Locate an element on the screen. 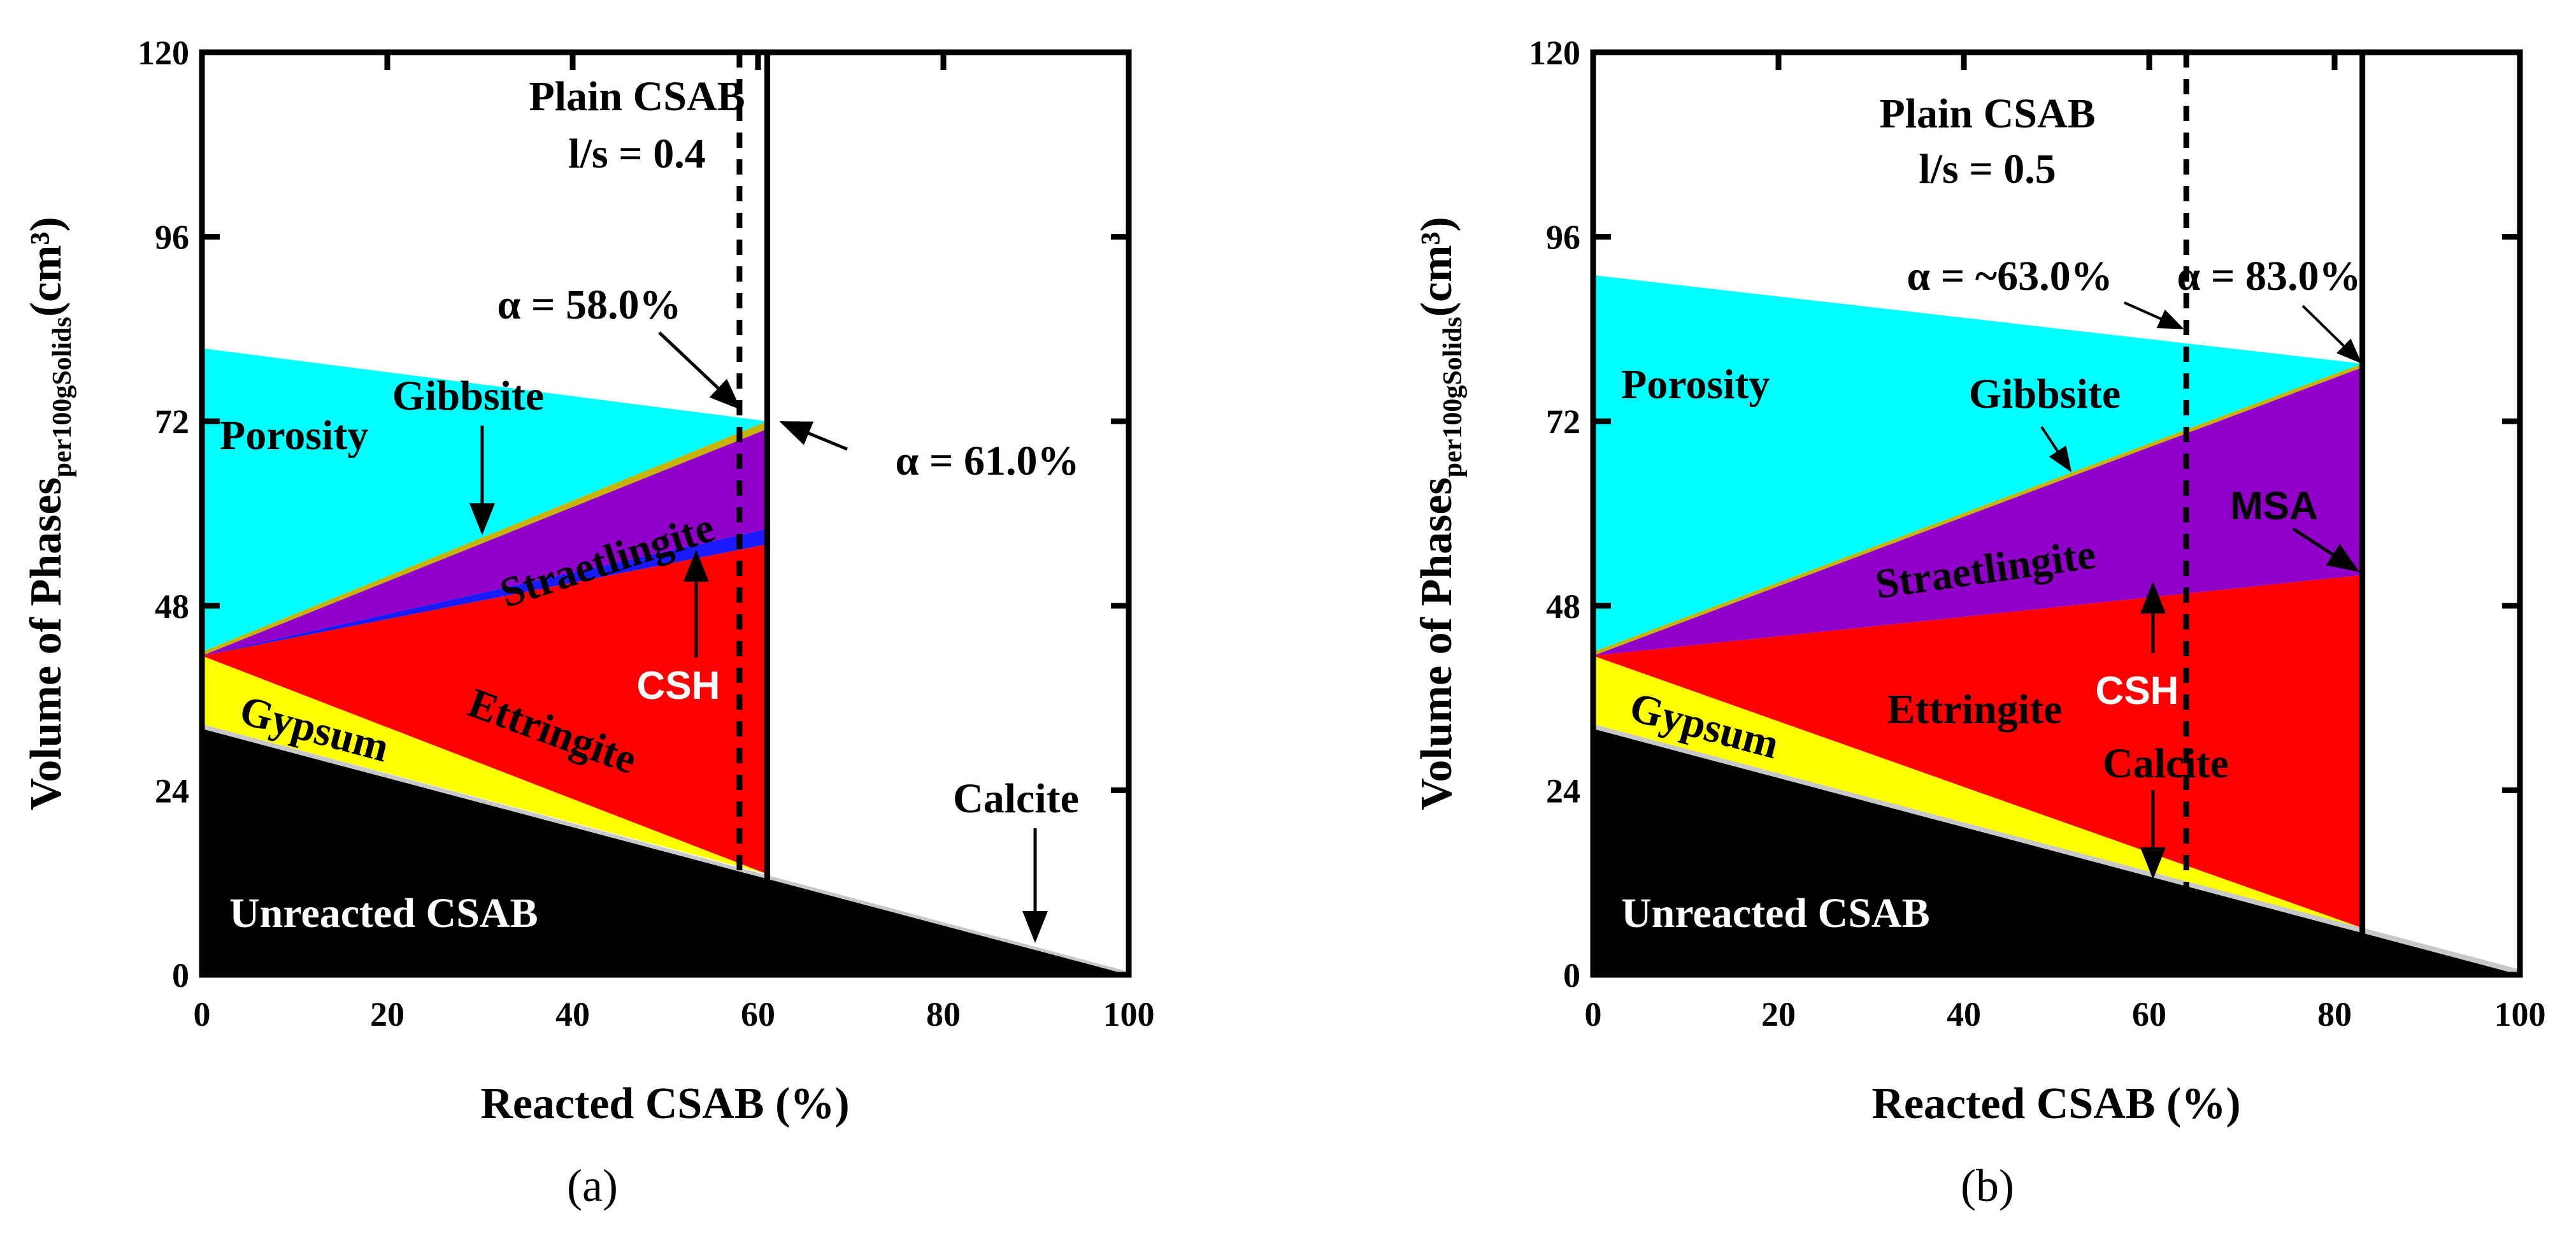  label-alpha-83: α = 83.0% is located at coordinates (2269, 276).